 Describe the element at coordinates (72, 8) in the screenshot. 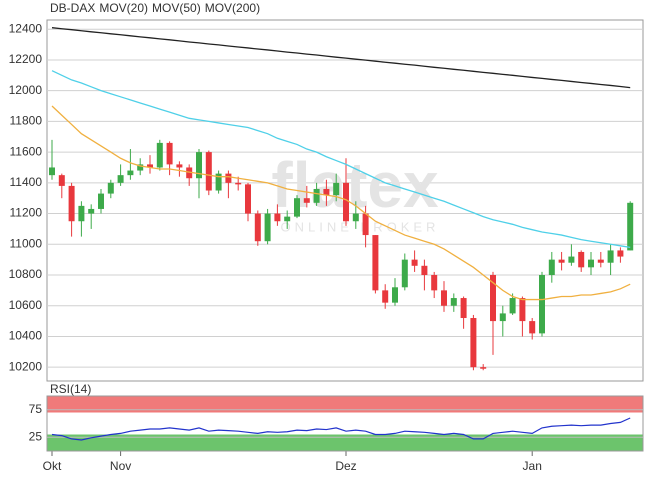

I see `legend-entry: DB-DAX` at that location.